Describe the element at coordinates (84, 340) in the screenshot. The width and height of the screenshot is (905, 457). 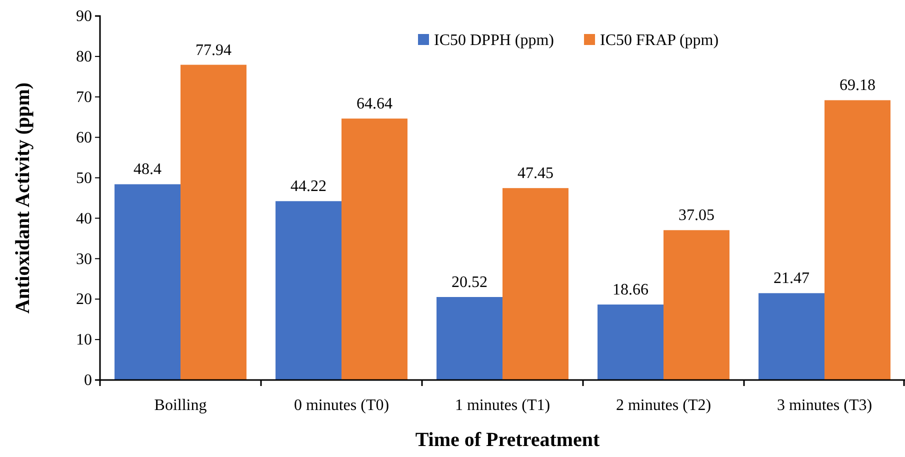
I see `y-tick-label: 10` at that location.